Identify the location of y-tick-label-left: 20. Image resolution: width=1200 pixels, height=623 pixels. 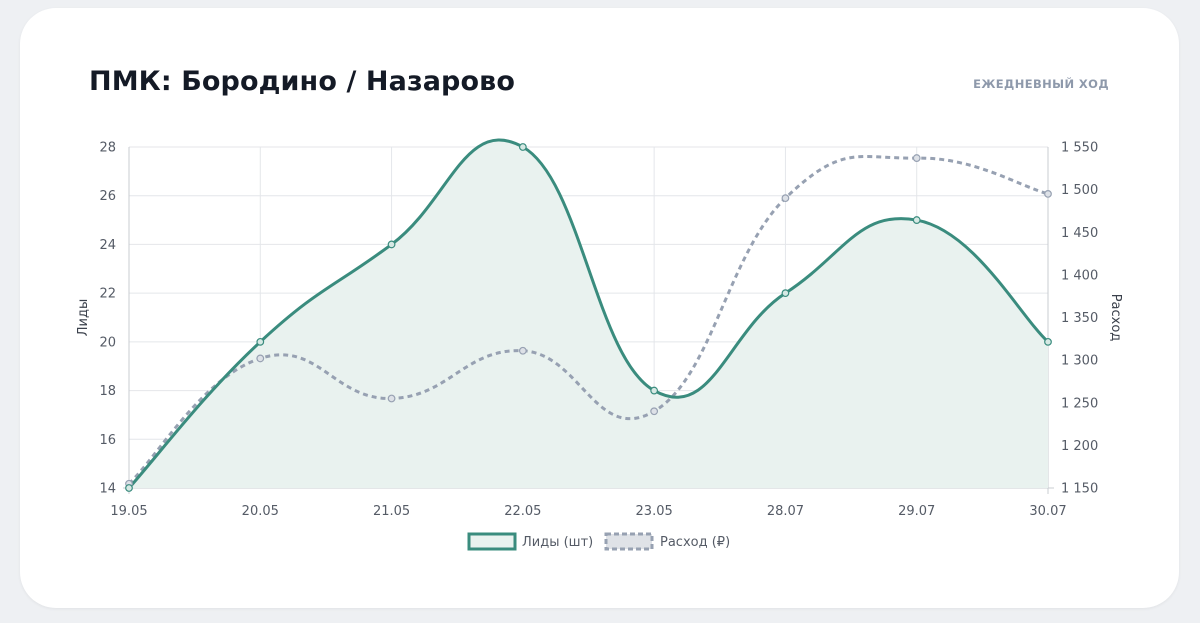
(107, 342).